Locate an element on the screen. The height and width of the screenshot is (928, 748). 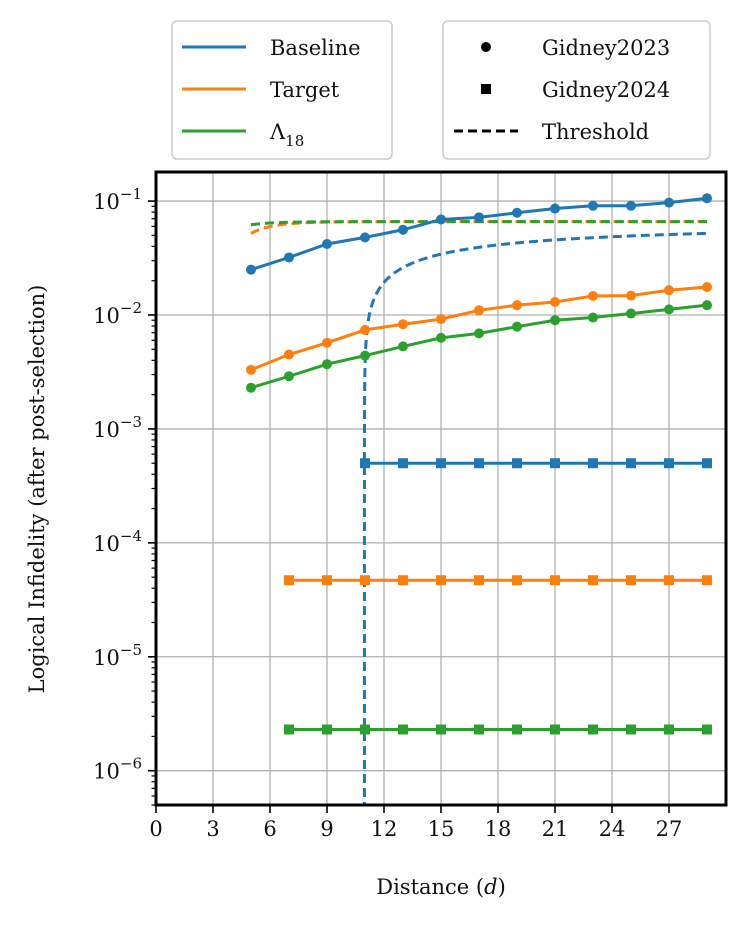
legend-marker-circle is located at coordinates (486, 47).